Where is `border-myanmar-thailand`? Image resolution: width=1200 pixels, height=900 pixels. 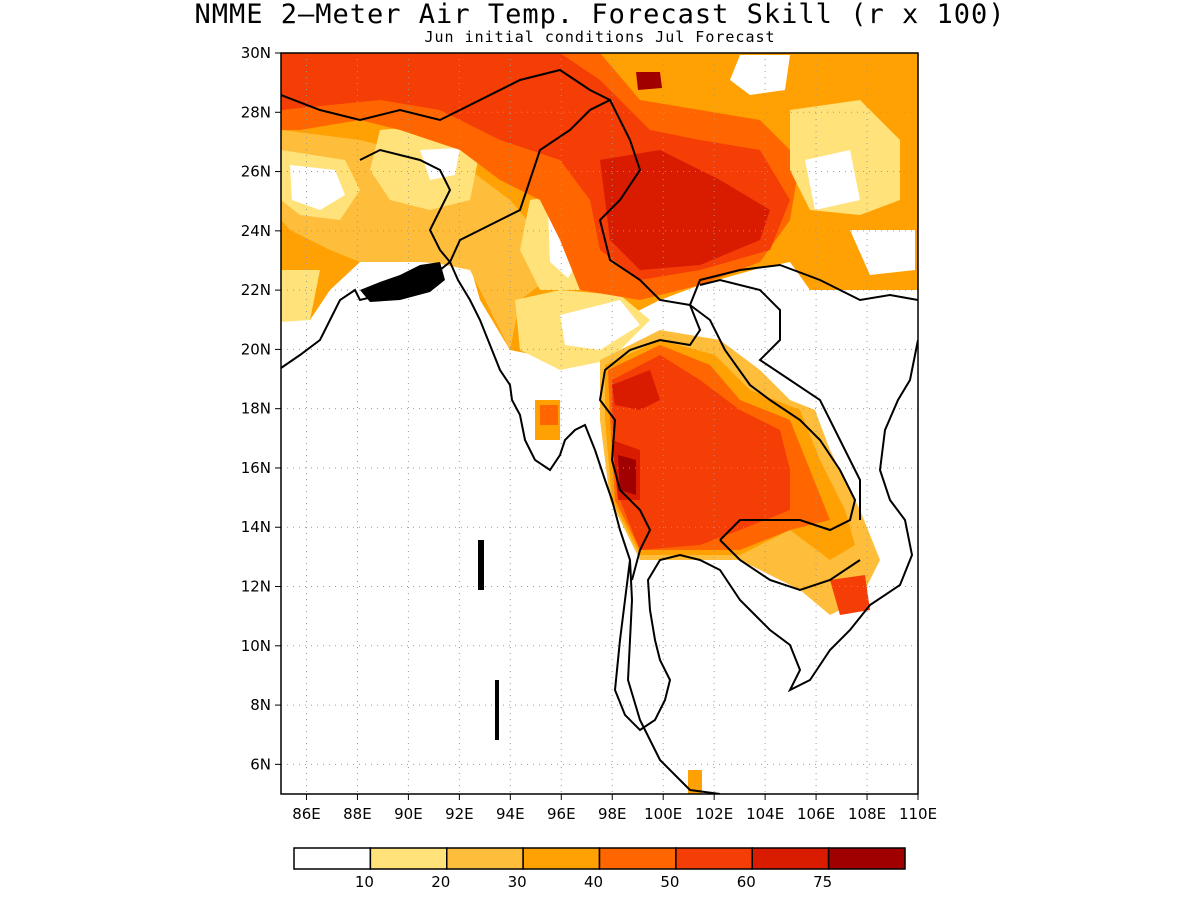 border-myanmar-thailand is located at coordinates (650, 442).